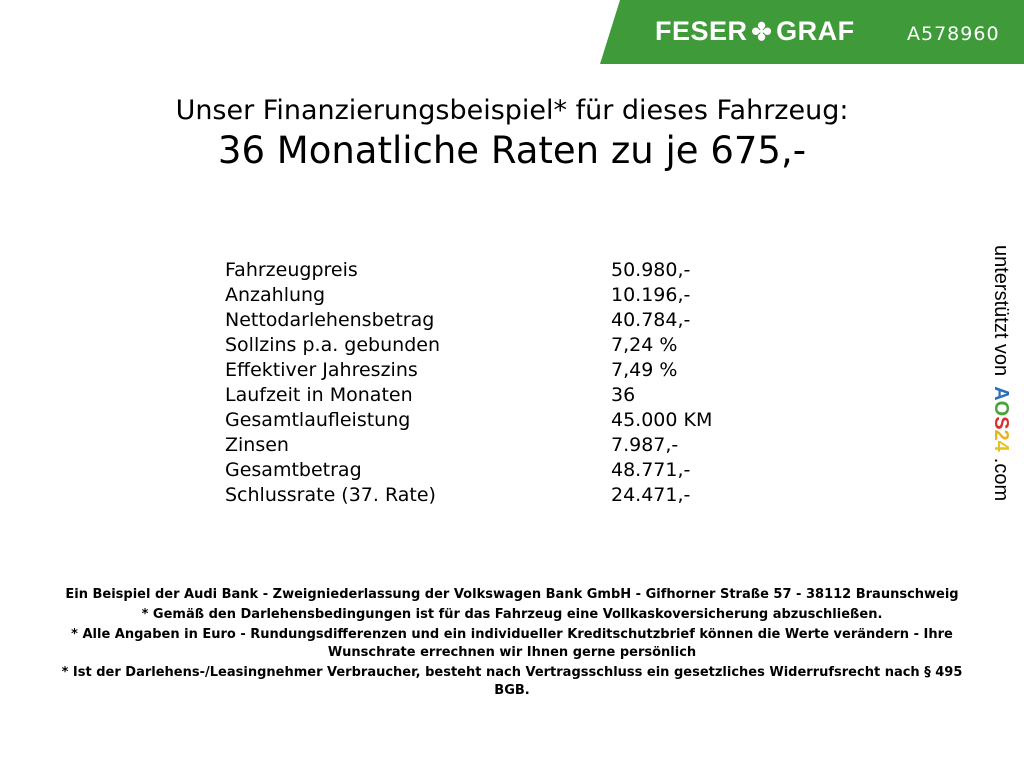 The image size is (1024, 768). I want to click on row-label: Fahrzeugpreis, so click(291, 270).